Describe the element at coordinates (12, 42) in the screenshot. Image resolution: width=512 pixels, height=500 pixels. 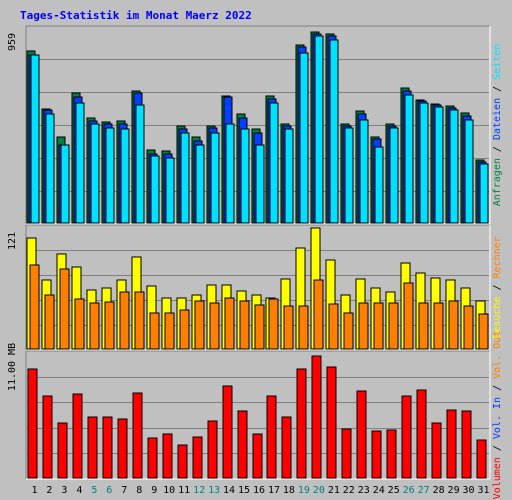
I see `requests-axis-max-label: 959` at that location.